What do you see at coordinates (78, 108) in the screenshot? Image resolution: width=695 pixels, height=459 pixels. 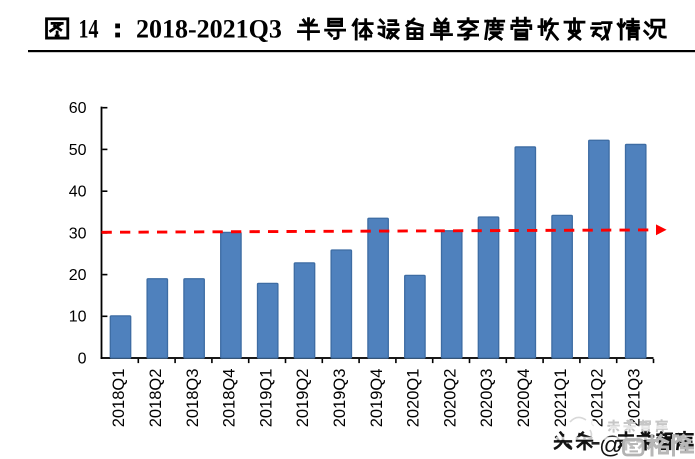 I see `svg-text: 60` at bounding box center [78, 108].